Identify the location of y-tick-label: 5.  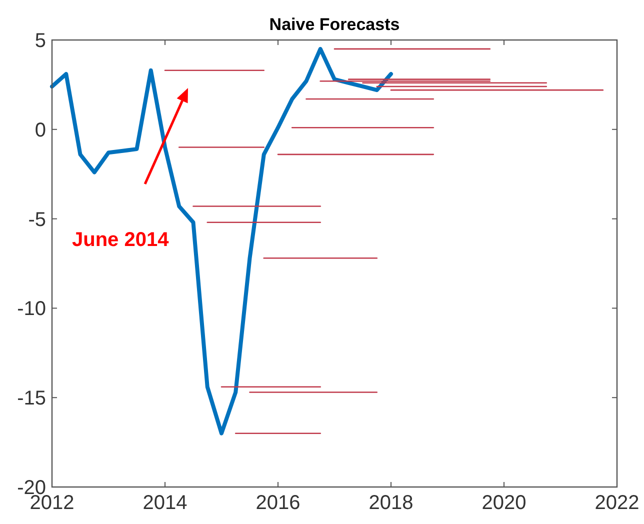
(40, 41).